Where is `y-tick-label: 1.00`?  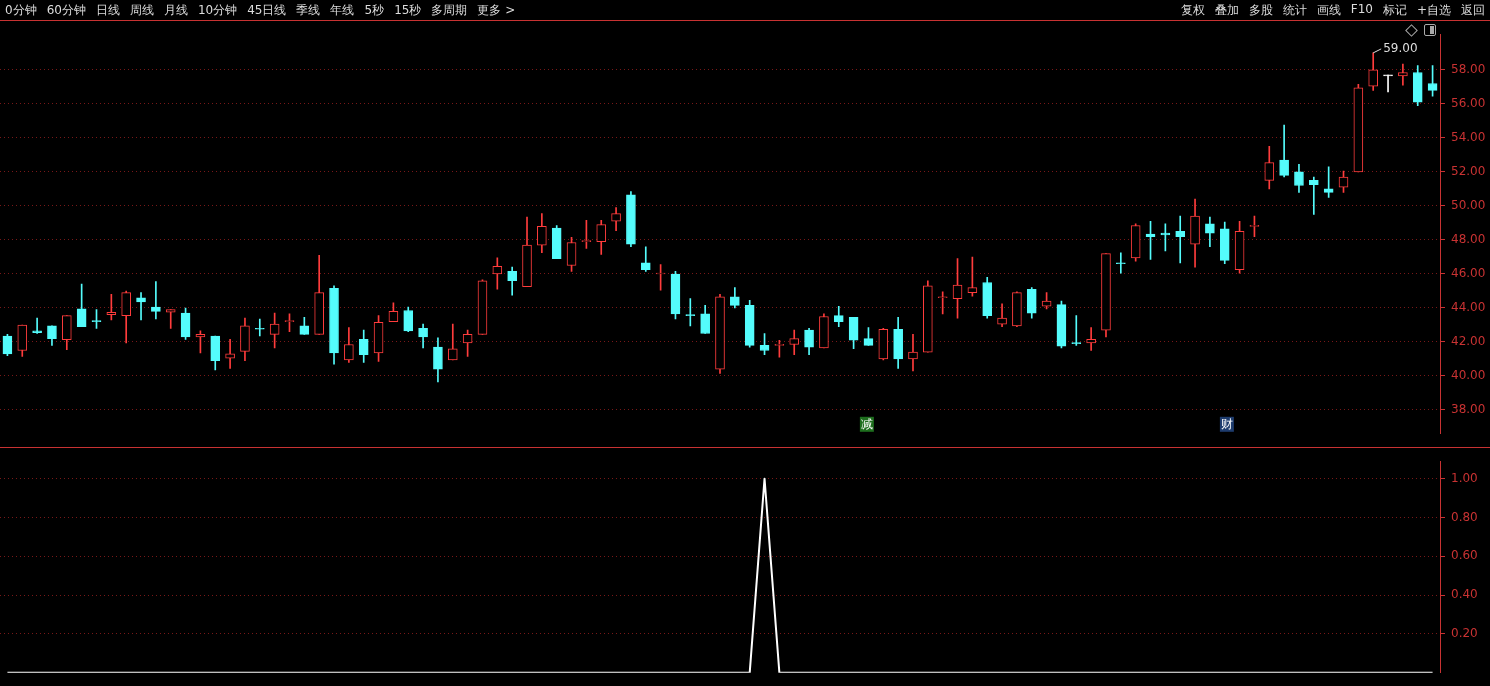 y-tick-label: 1.00 is located at coordinates (1464, 477).